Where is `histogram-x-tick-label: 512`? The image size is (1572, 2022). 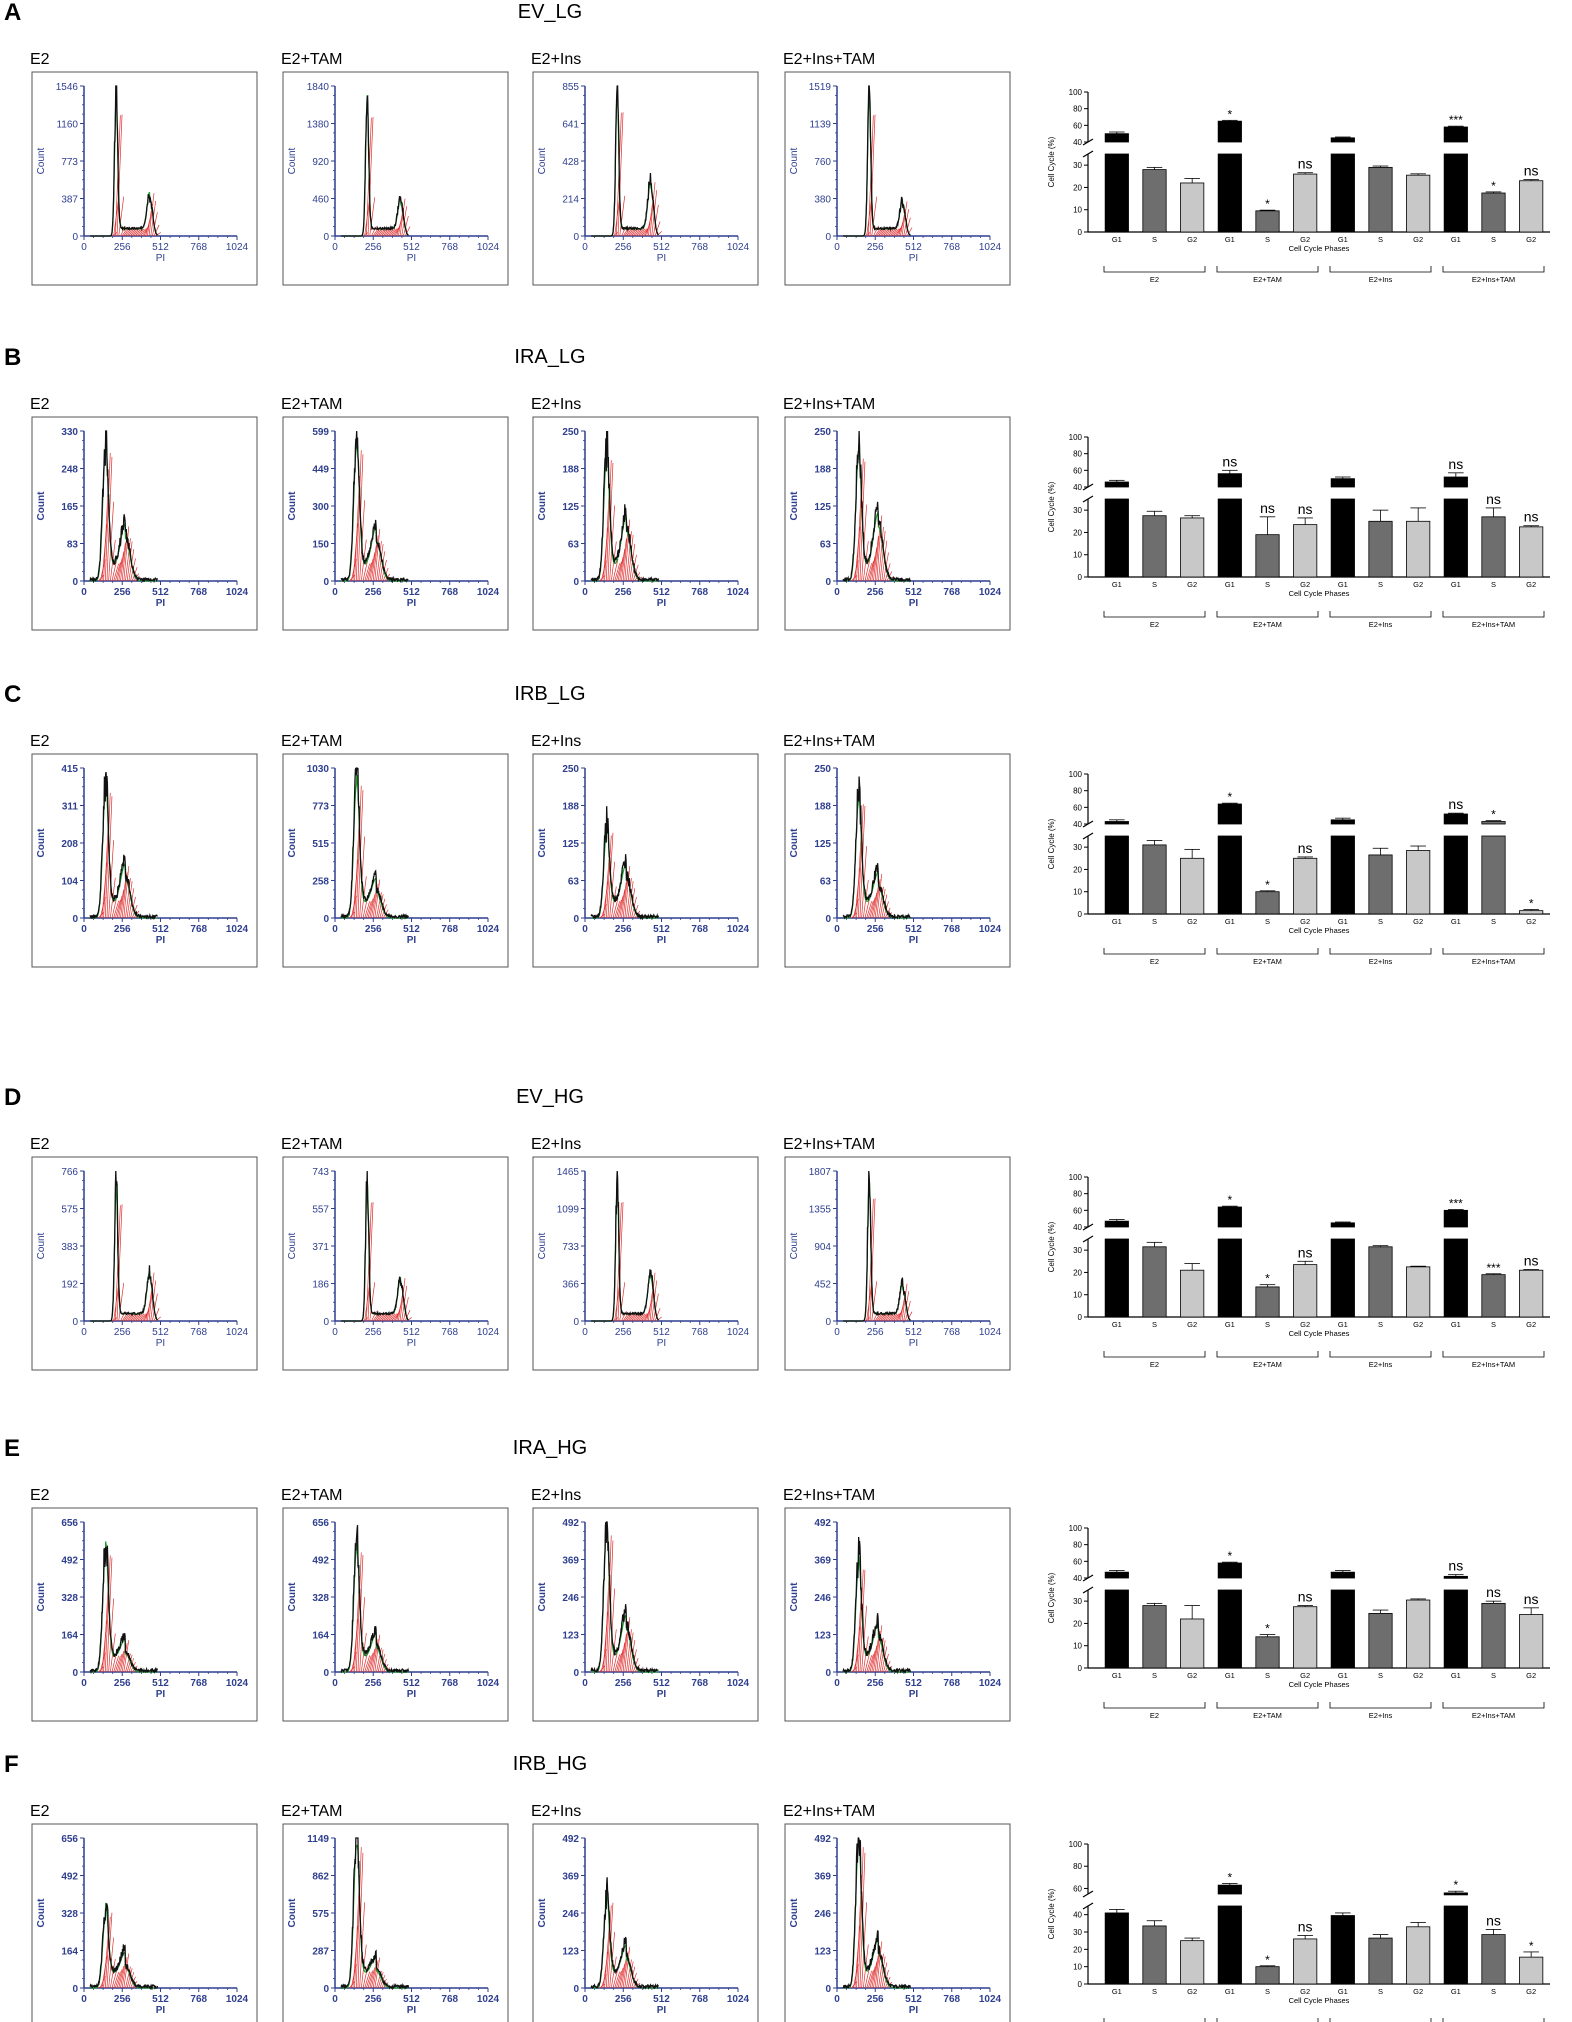 histogram-x-tick-label: 512 is located at coordinates (160, 1999).